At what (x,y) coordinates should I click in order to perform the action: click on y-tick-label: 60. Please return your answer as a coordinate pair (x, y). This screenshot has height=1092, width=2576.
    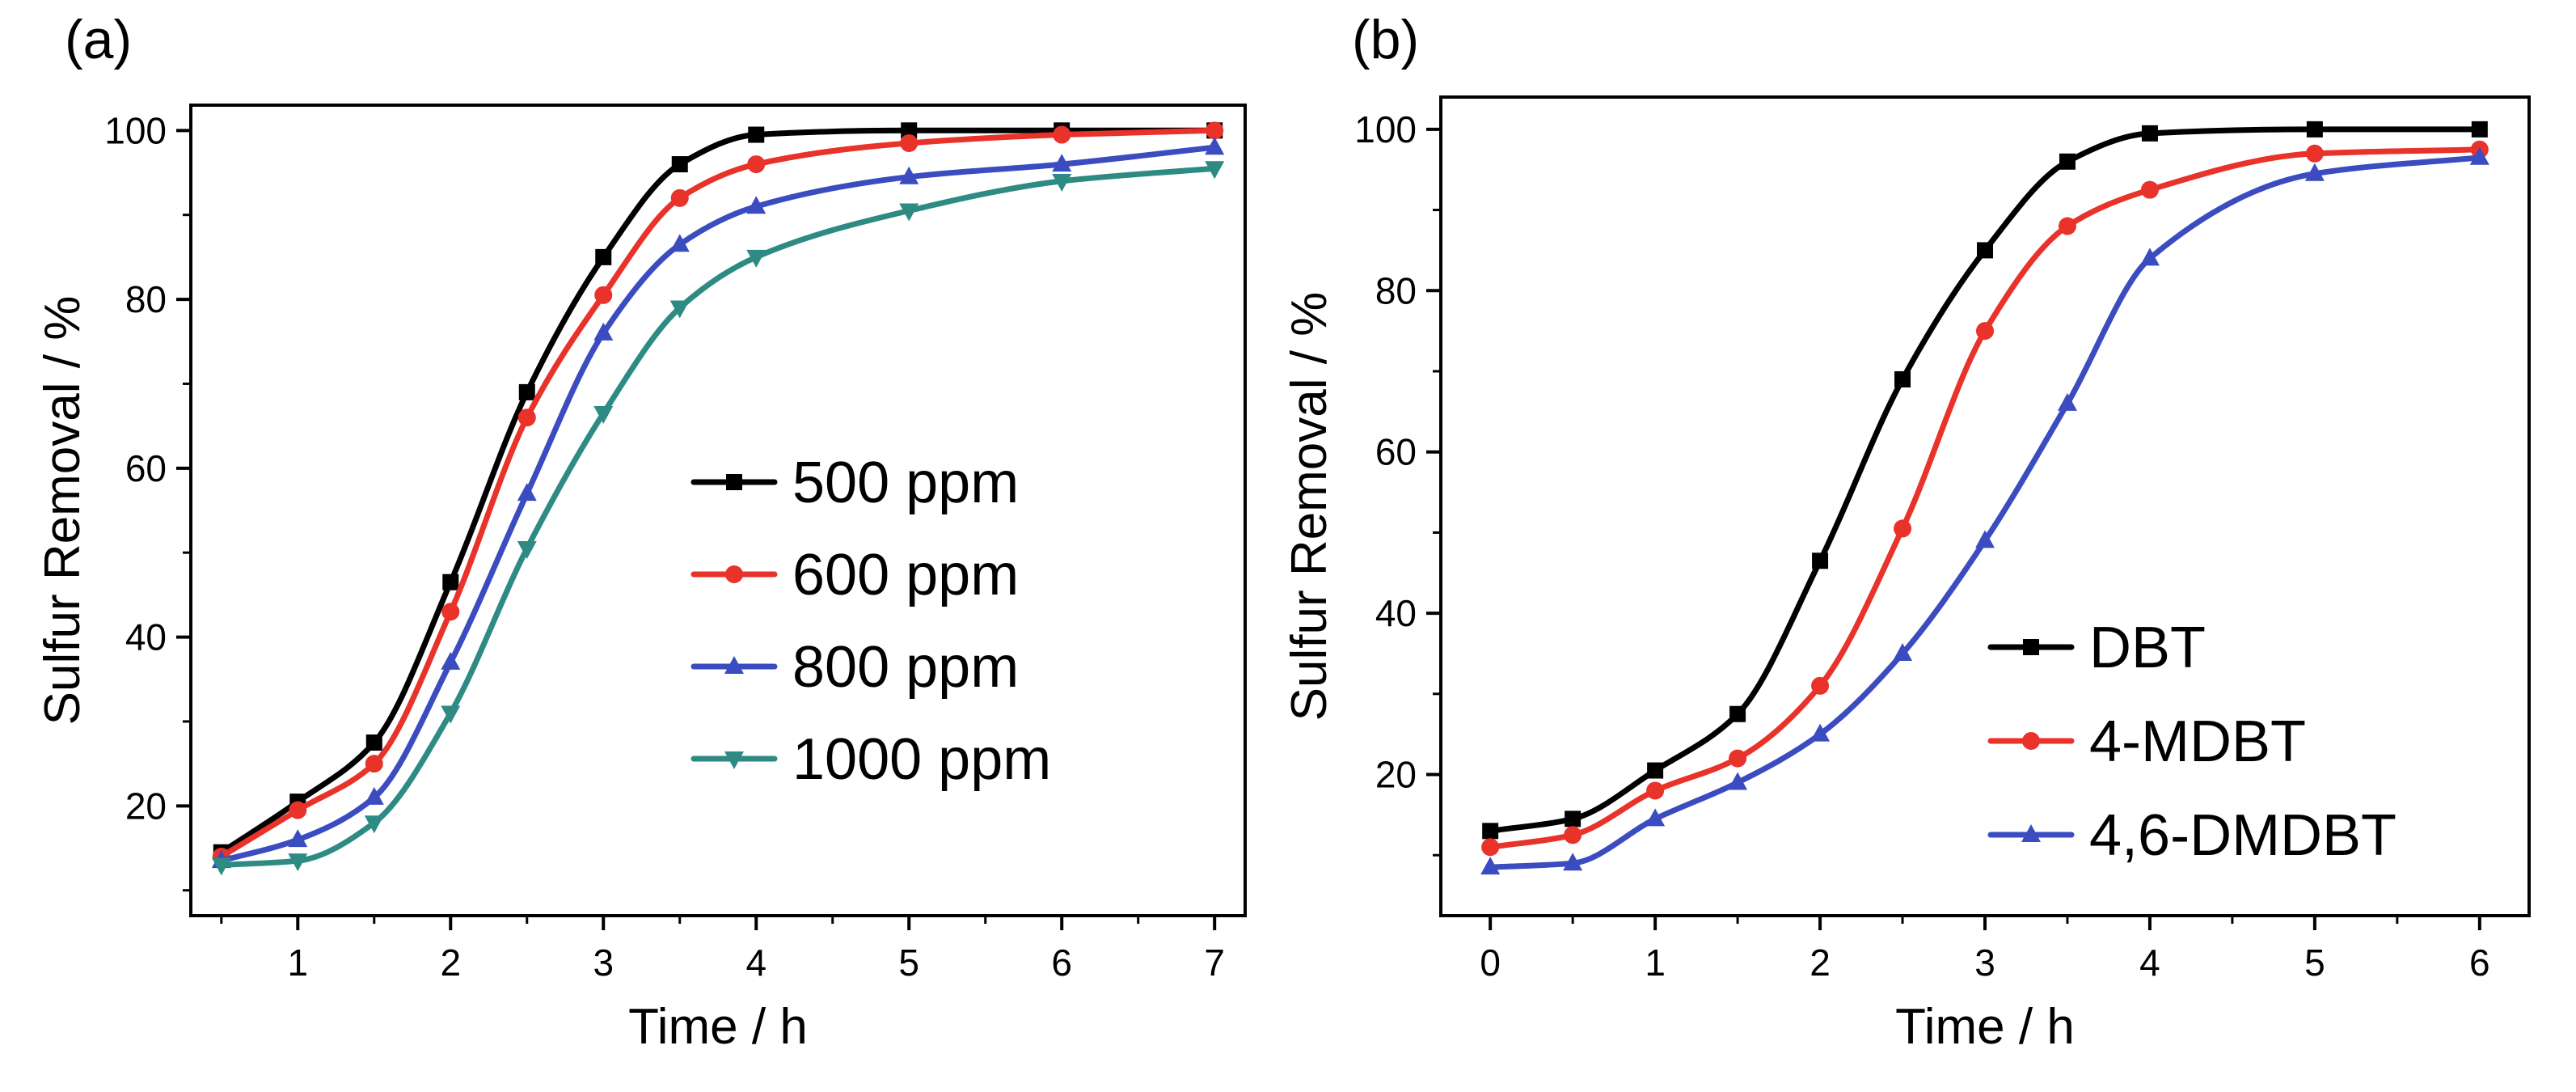
    Looking at the image, I should click on (1396, 452).